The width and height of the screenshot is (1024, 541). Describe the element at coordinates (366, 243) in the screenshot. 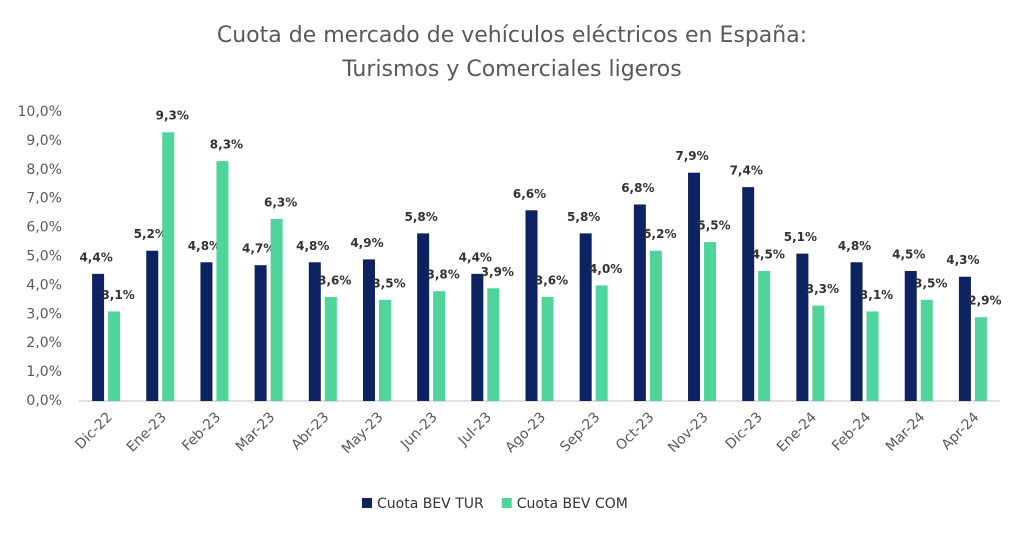

I see `value-label: 4,9%` at that location.